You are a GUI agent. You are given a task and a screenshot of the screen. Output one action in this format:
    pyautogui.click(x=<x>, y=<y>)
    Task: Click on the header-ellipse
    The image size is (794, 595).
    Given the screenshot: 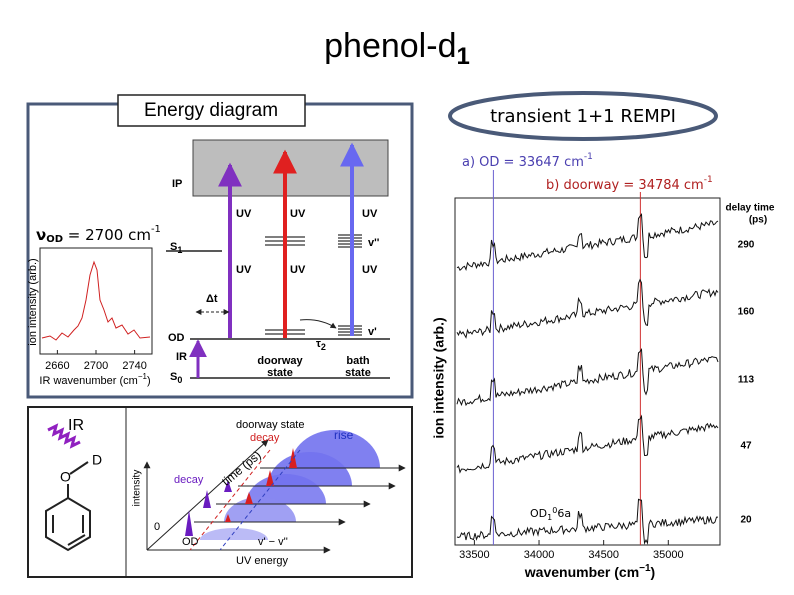 What is the action you would take?
    pyautogui.click(x=583, y=116)
    